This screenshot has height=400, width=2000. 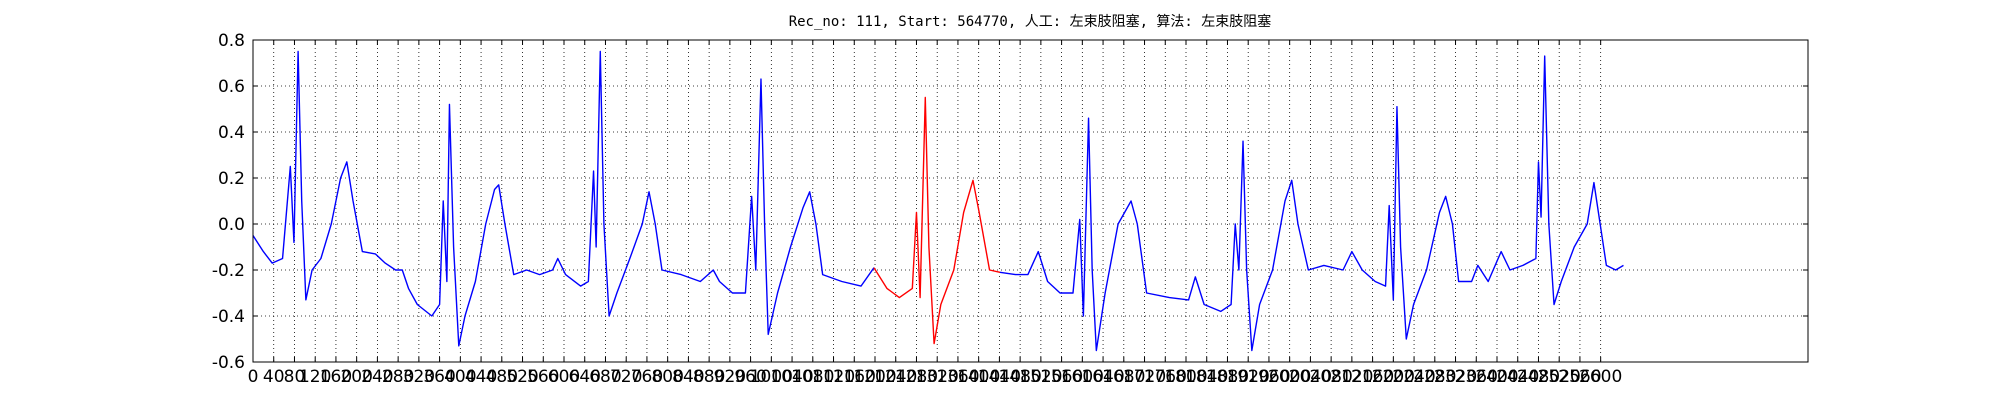 What do you see at coordinates (460, 377) in the screenshot?
I see `x-tick-label: 400` at bounding box center [460, 377].